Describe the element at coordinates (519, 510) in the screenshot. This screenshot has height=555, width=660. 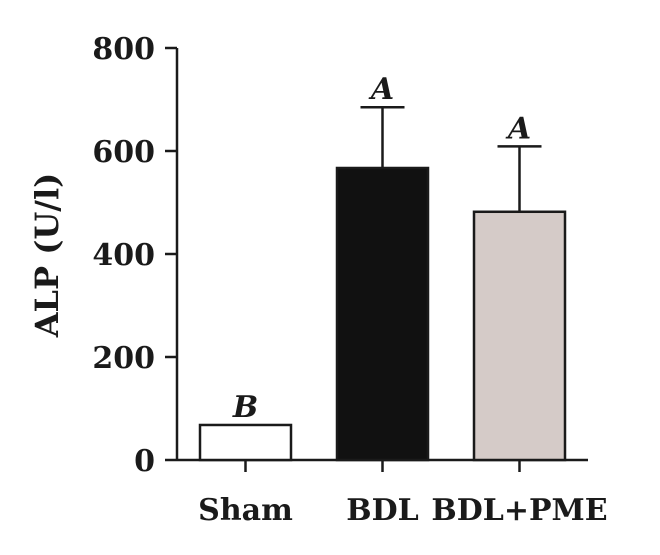
I see `x-category-label: BDL+PME` at that location.